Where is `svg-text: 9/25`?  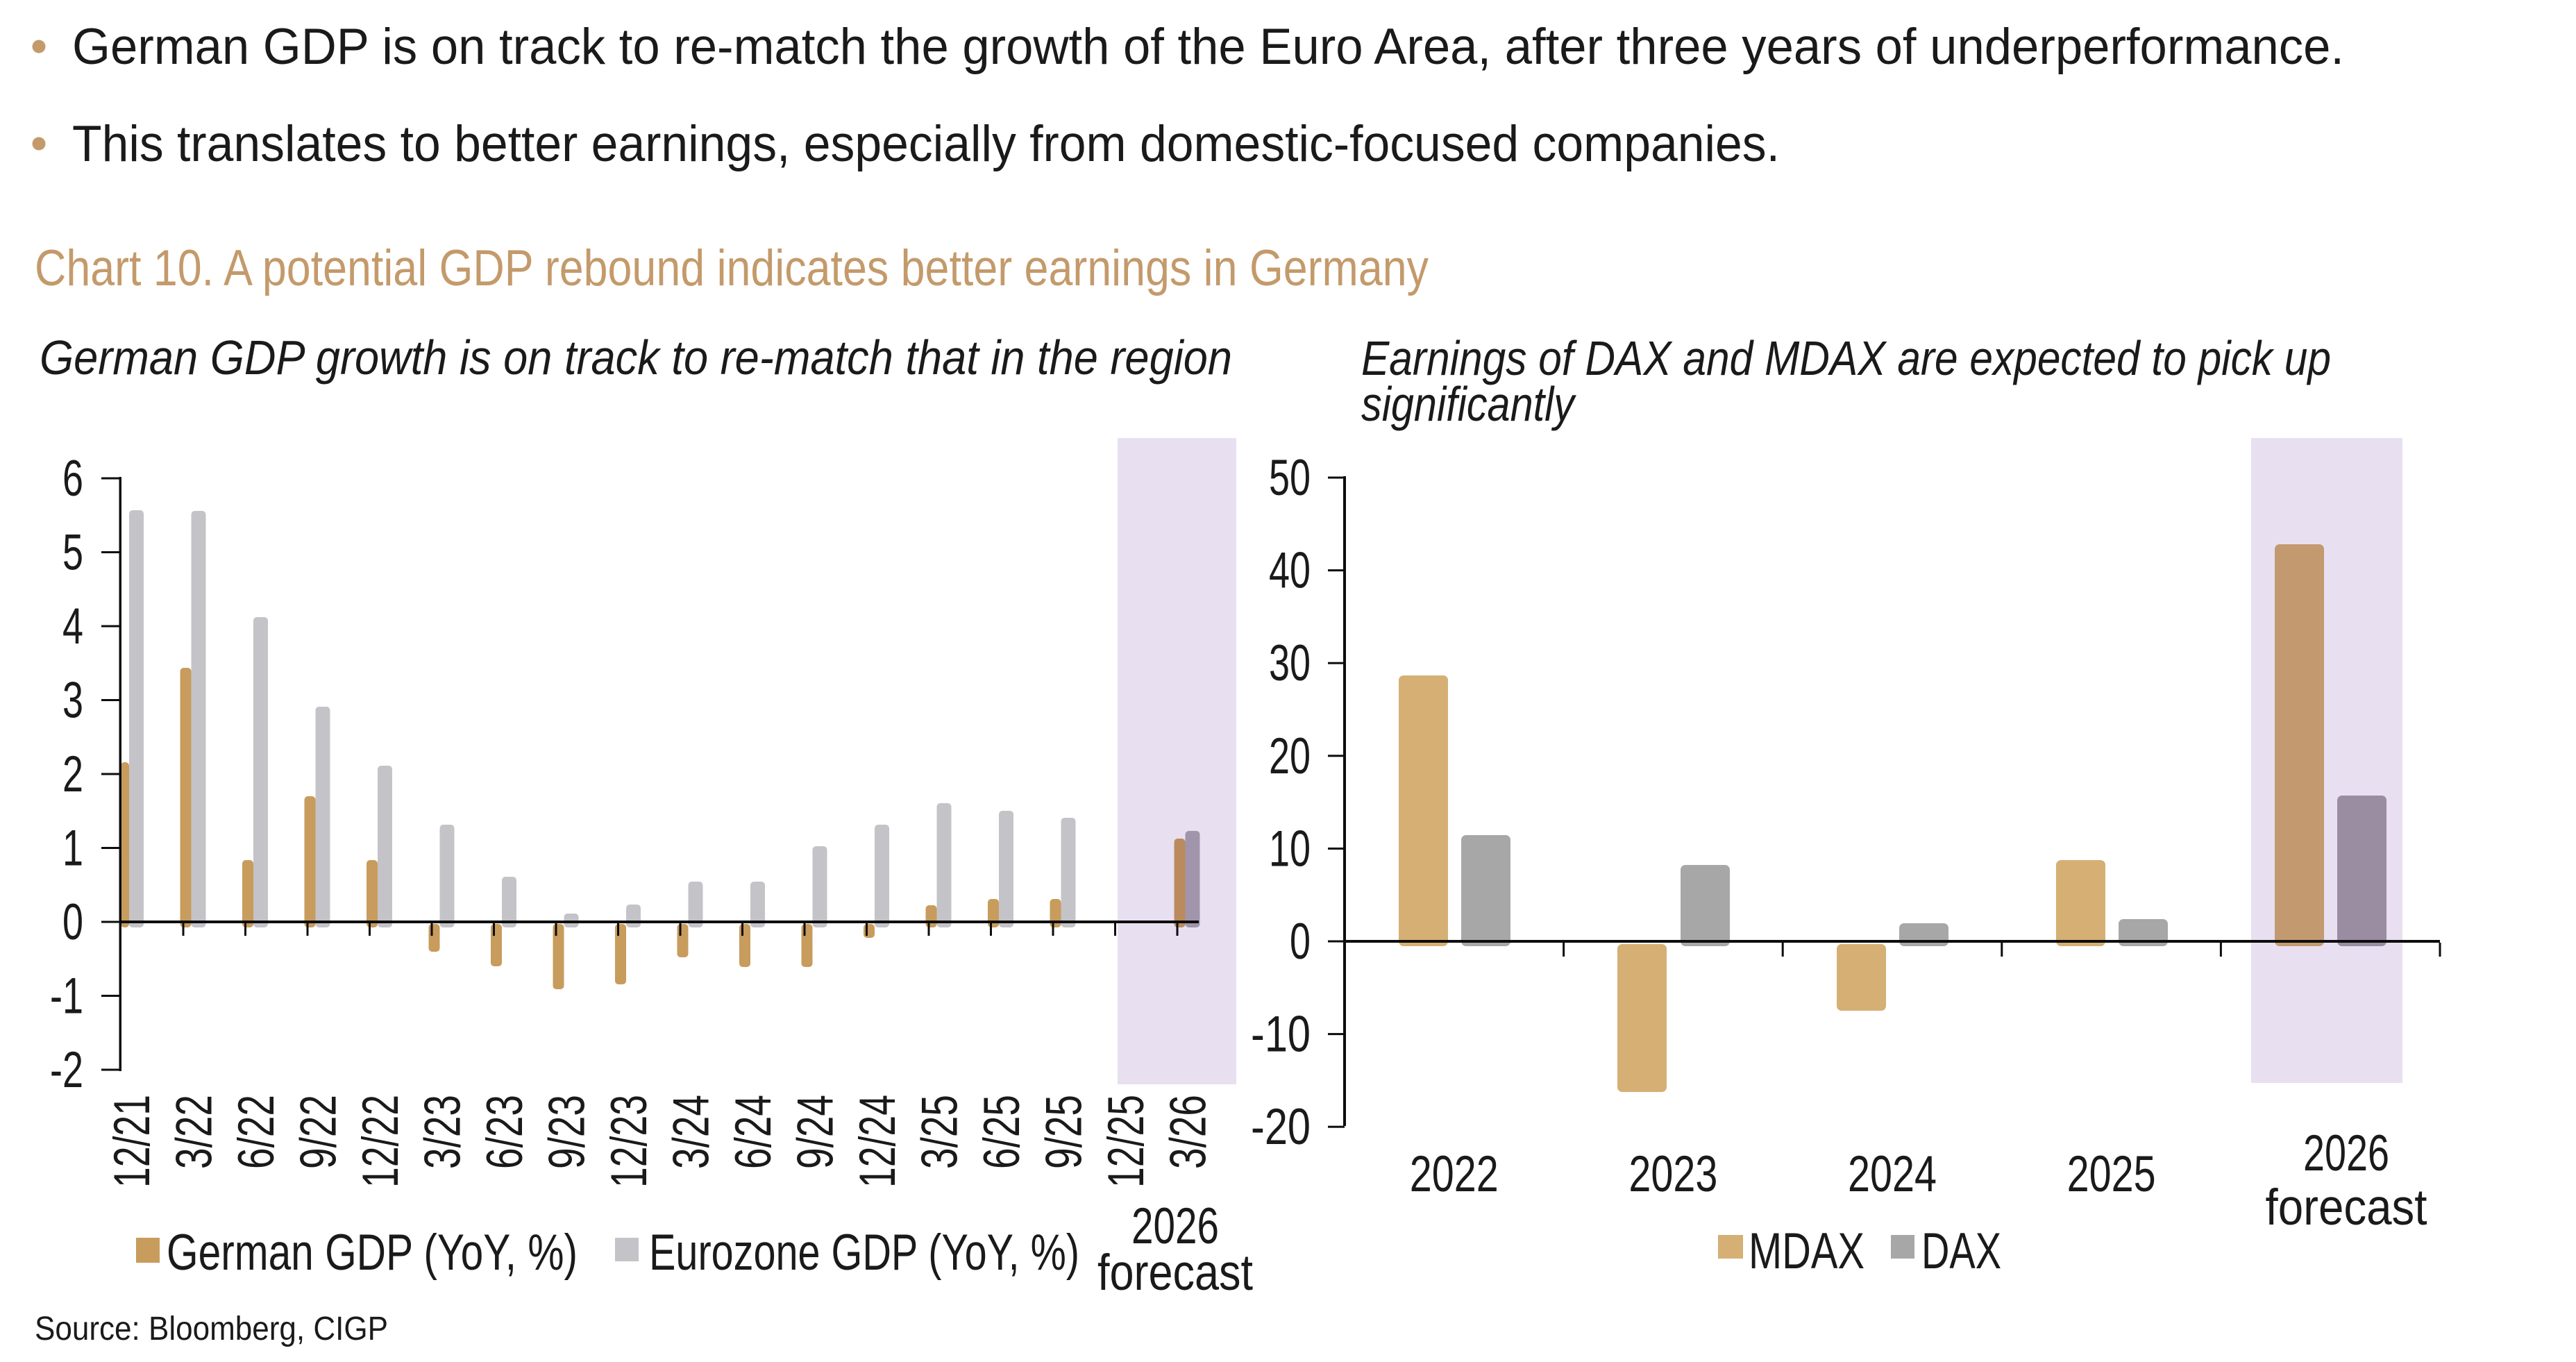 svg-text: 9/25 is located at coordinates (1064, 1132).